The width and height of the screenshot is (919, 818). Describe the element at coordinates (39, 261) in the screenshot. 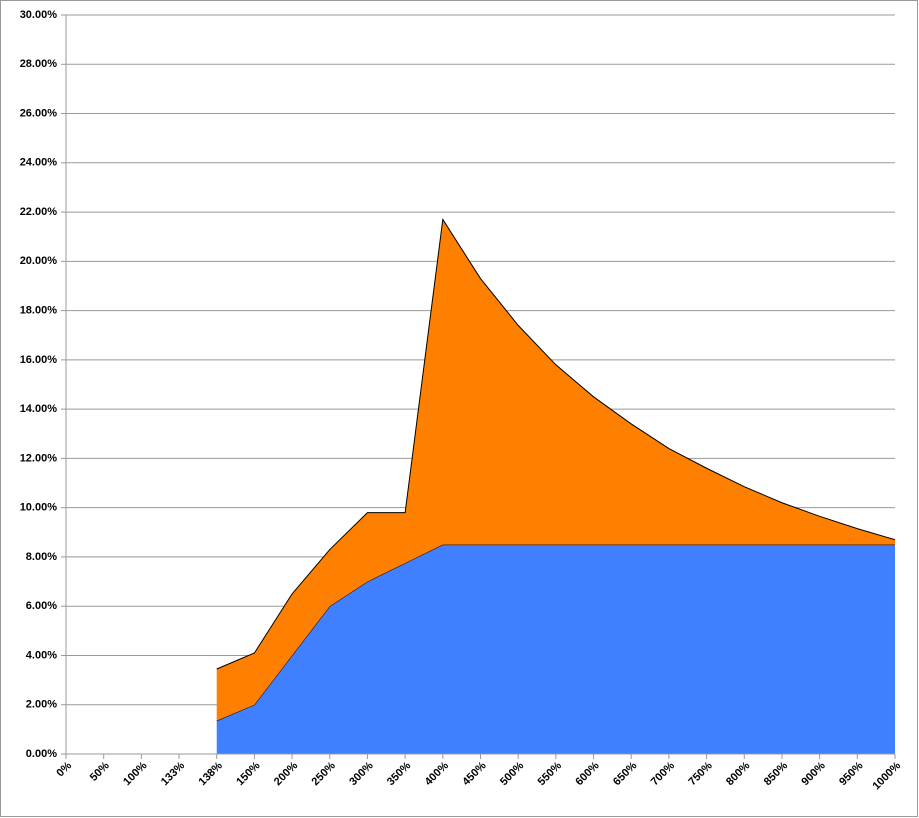

I see `y-tick-label: 20.00%` at that location.